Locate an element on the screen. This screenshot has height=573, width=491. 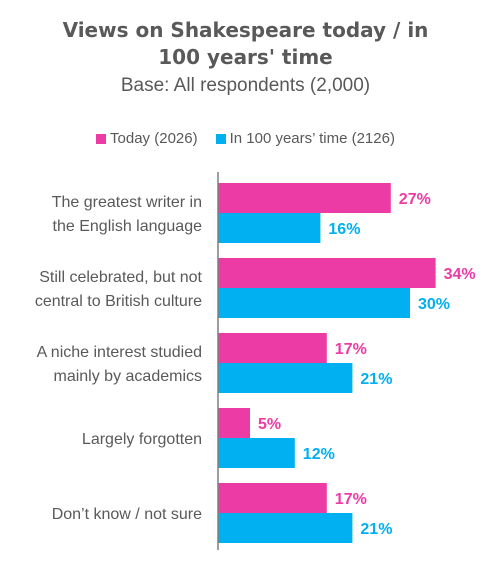
legend-swatch-today is located at coordinates (101, 138).